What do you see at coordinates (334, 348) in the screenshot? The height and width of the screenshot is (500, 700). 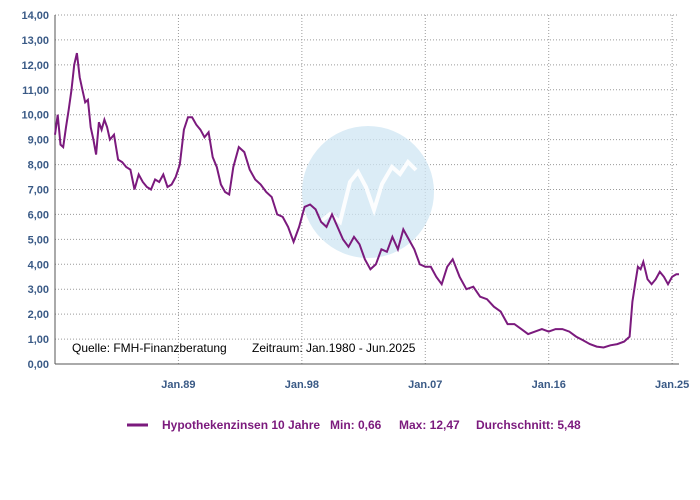 I see `period-note: Zeitraum: Jan.1980 - Jun.2025` at bounding box center [334, 348].